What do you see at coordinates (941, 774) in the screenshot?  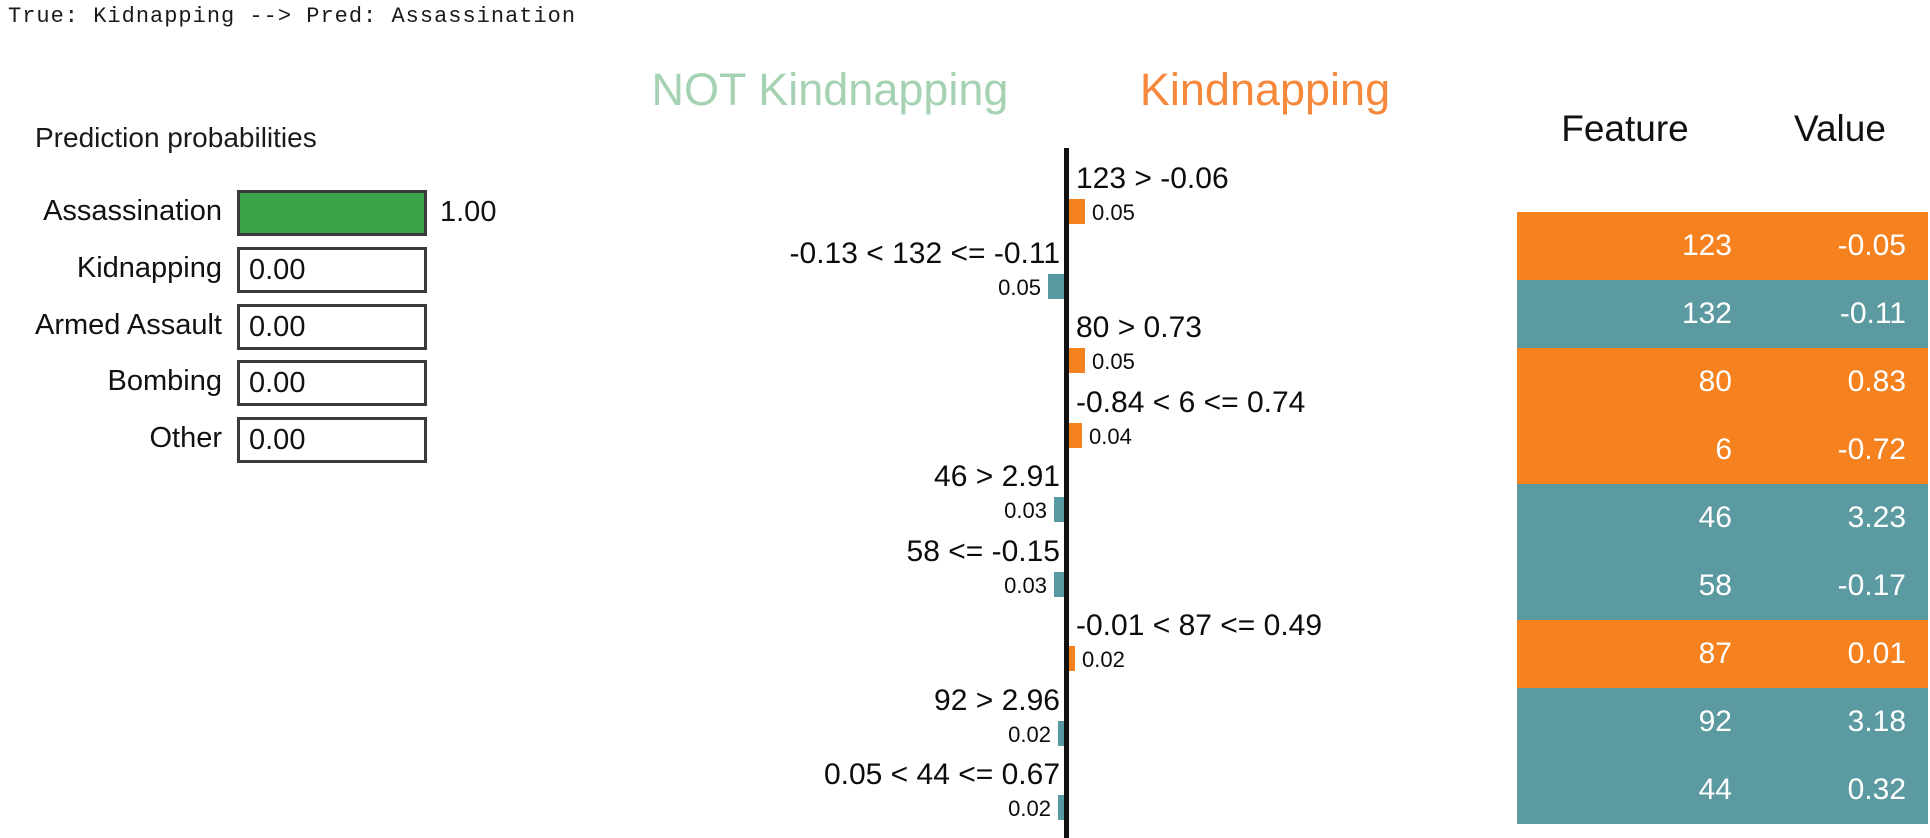 I see `rule-label: 0.05 < 44 <= 0.67` at bounding box center [941, 774].